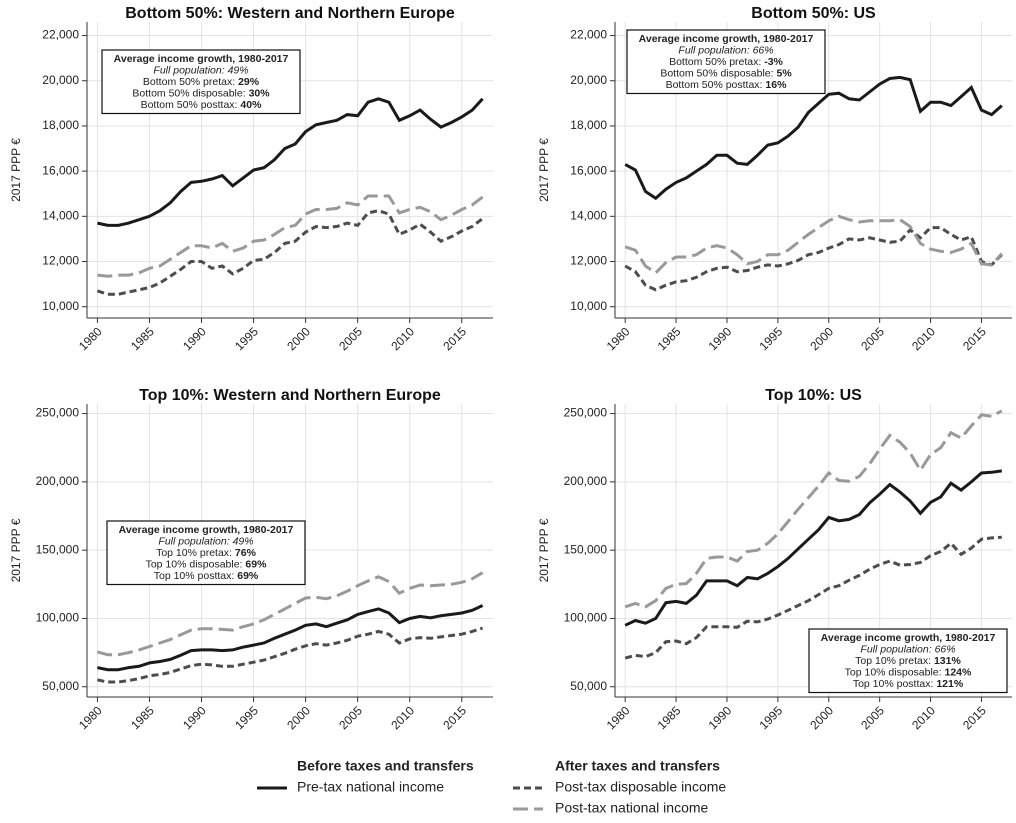 The width and height of the screenshot is (1016, 823). I want to click on annotation-line: Top 10% disposable: 69%, so click(207, 564).